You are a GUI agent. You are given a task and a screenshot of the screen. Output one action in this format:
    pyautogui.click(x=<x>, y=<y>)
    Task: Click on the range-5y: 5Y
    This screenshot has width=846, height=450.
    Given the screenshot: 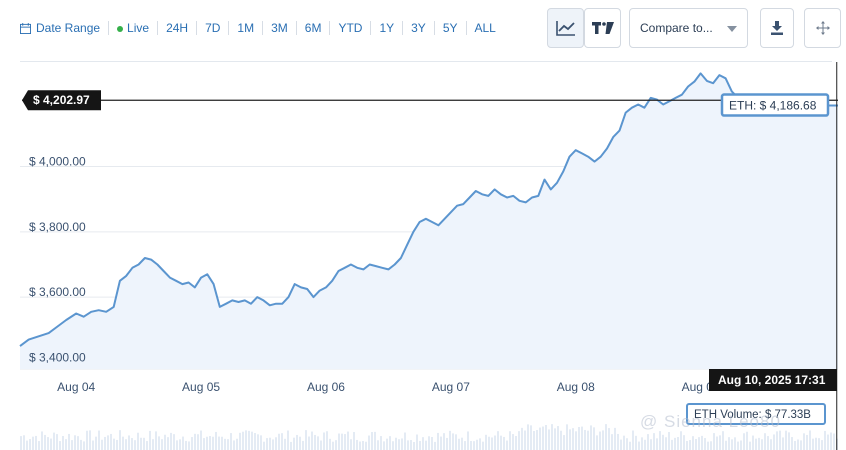 What is the action you would take?
    pyautogui.click(x=451, y=28)
    